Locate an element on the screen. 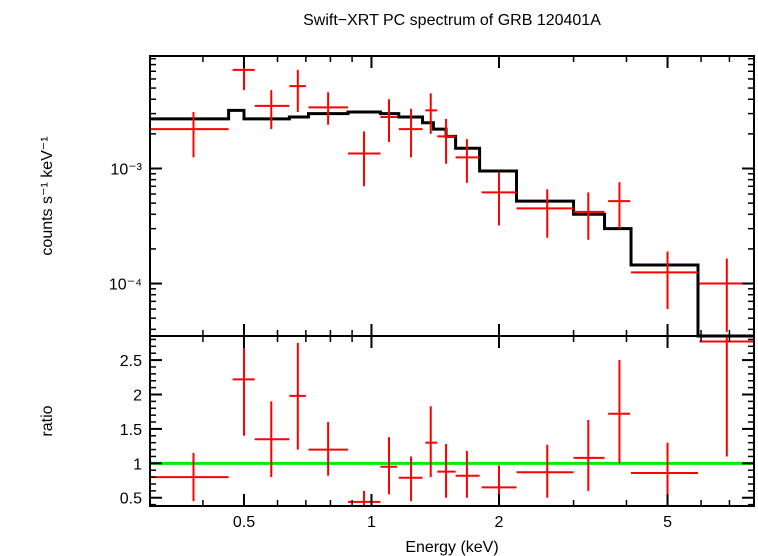  x-tick-label: 5 is located at coordinates (667, 522).